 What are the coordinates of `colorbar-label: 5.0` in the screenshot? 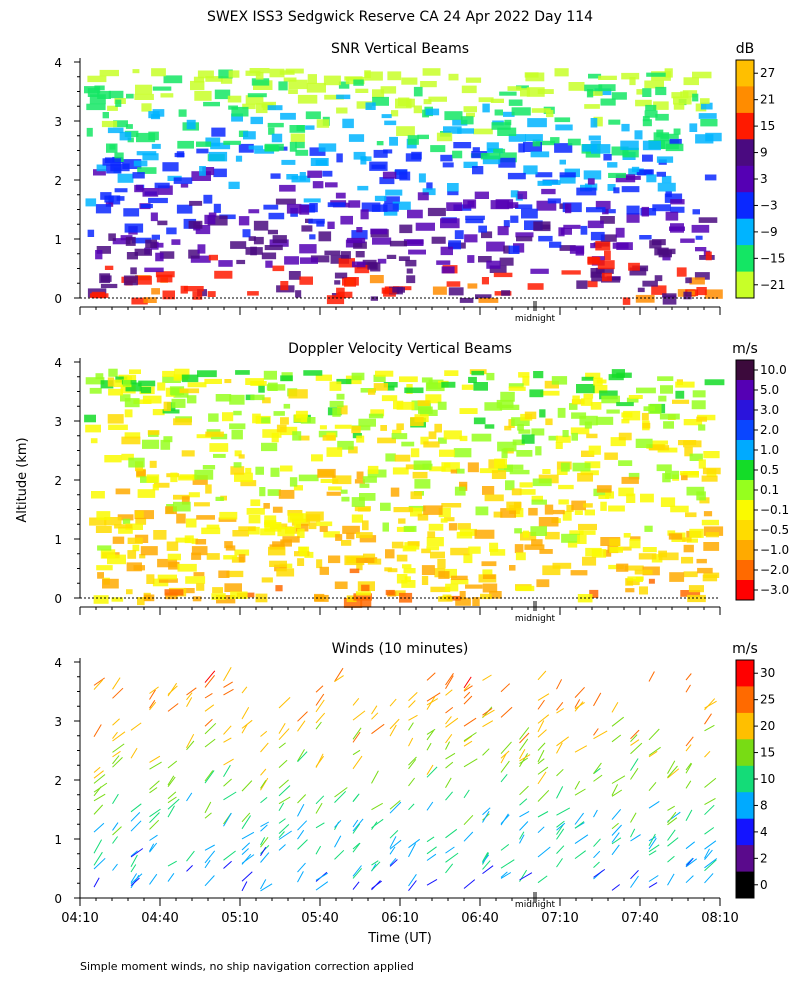 It's located at (769, 390).